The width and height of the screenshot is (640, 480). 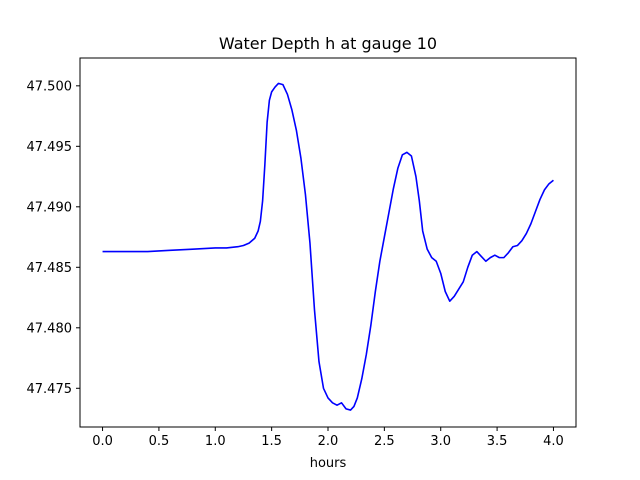 I want to click on x-tick-label: 1.5, so click(x=271, y=441).